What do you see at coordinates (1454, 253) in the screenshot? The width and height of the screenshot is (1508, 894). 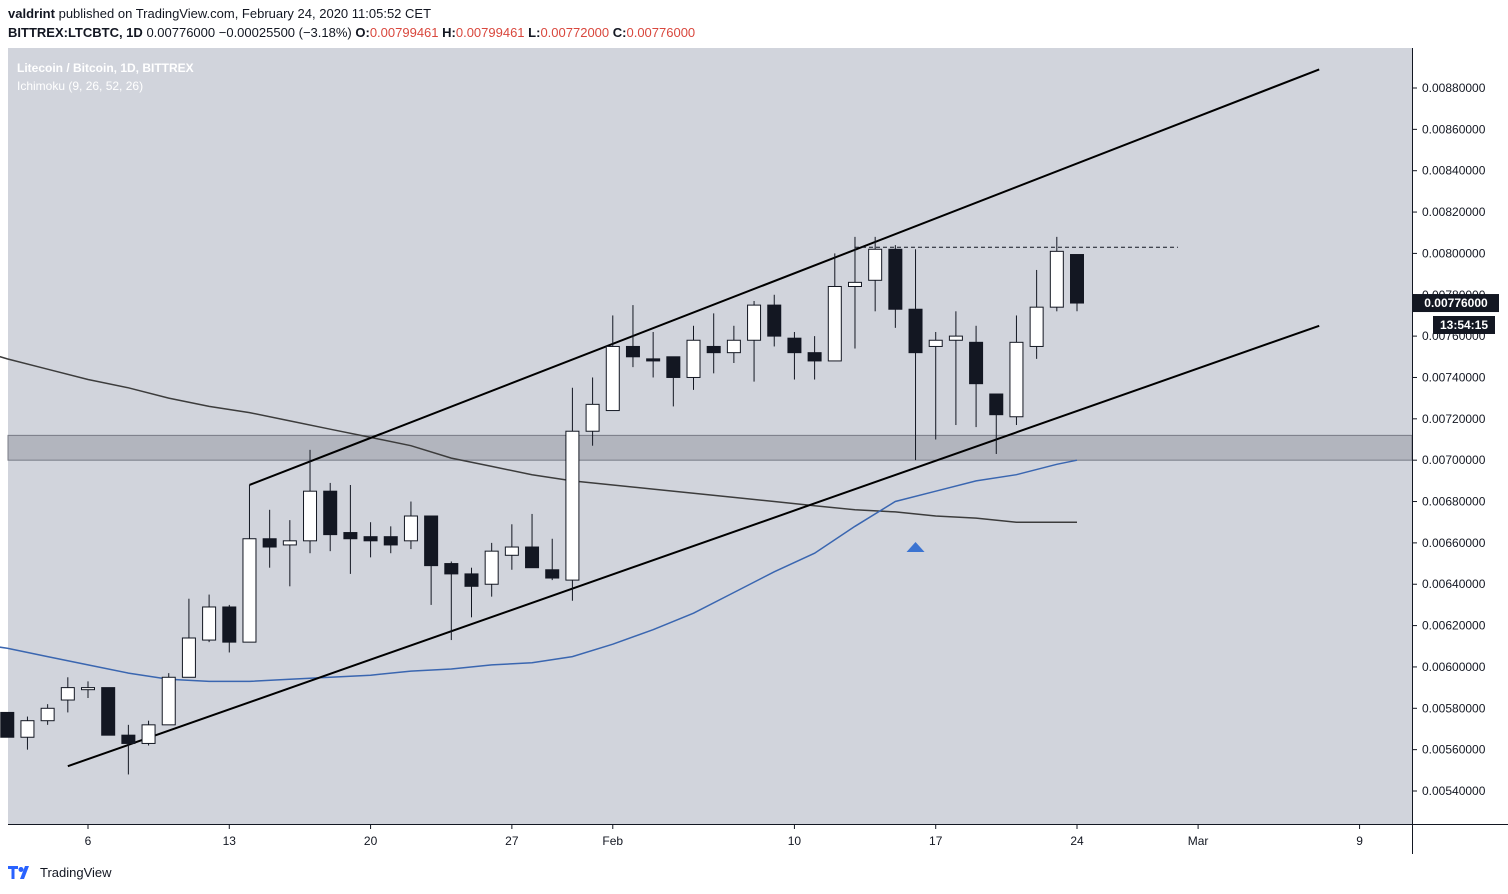 I see `price-tick-label: 0.00800000` at bounding box center [1454, 253].